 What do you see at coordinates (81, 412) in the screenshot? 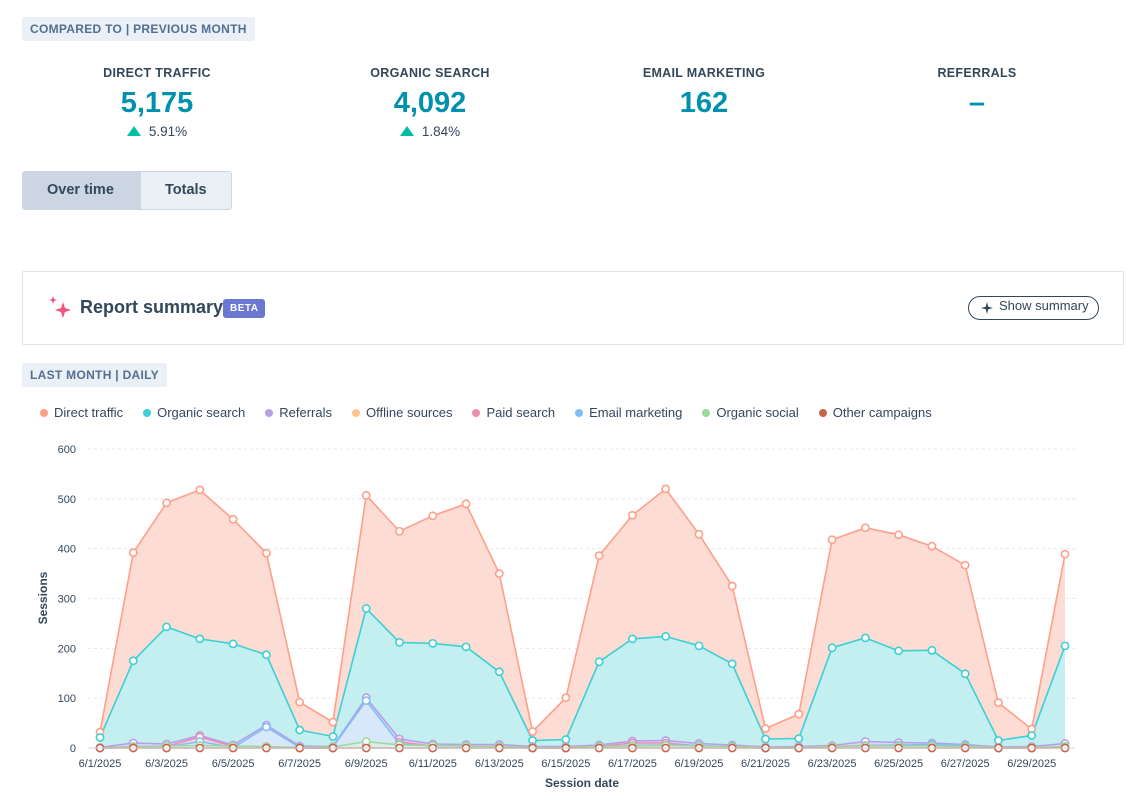
I see `legend-item-direct-traffic: Direct traffic` at bounding box center [81, 412].